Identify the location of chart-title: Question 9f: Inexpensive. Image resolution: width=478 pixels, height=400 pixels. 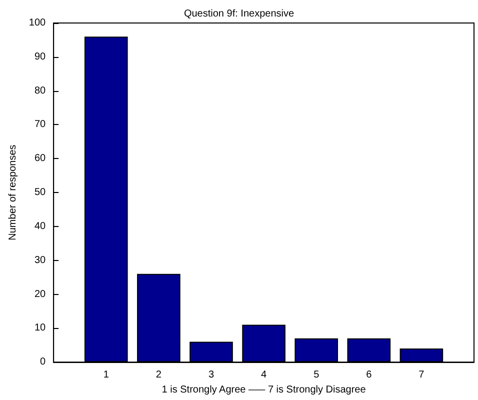
(239, 14).